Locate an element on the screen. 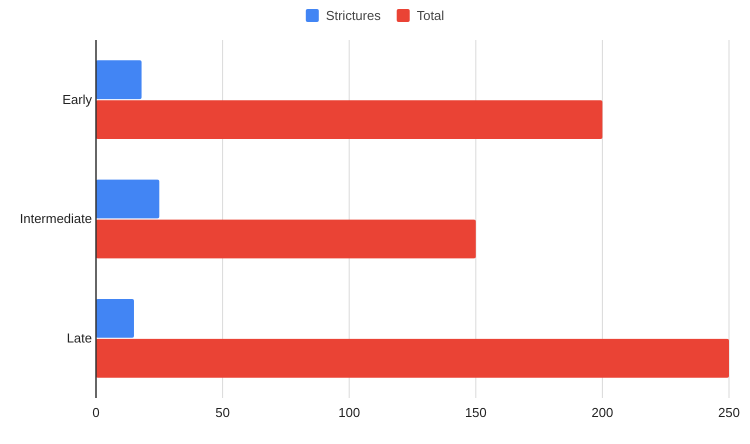  x-tick-label: 250 is located at coordinates (729, 412).